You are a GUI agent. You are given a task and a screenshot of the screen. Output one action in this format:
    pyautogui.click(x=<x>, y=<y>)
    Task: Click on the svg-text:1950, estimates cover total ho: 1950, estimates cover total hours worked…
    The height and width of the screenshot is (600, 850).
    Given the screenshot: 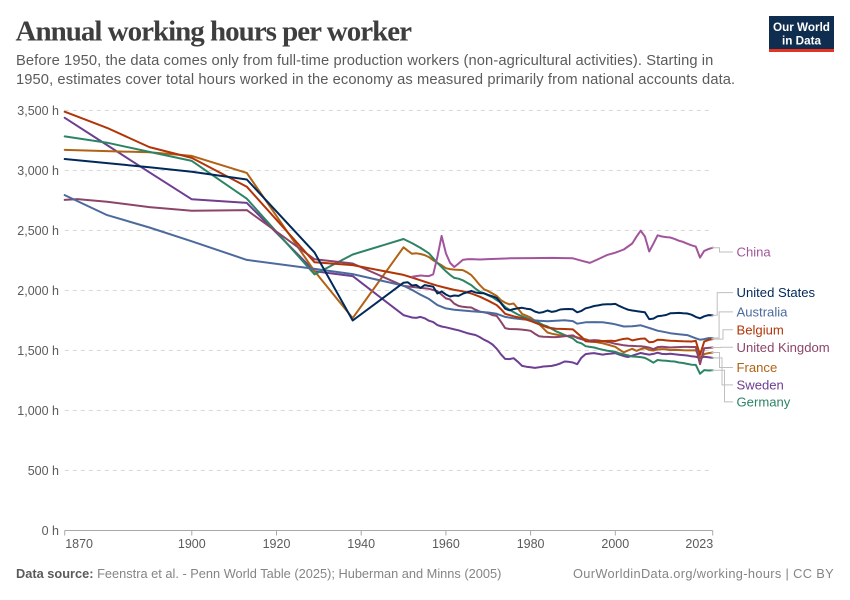 What is the action you would take?
    pyautogui.click(x=375, y=80)
    